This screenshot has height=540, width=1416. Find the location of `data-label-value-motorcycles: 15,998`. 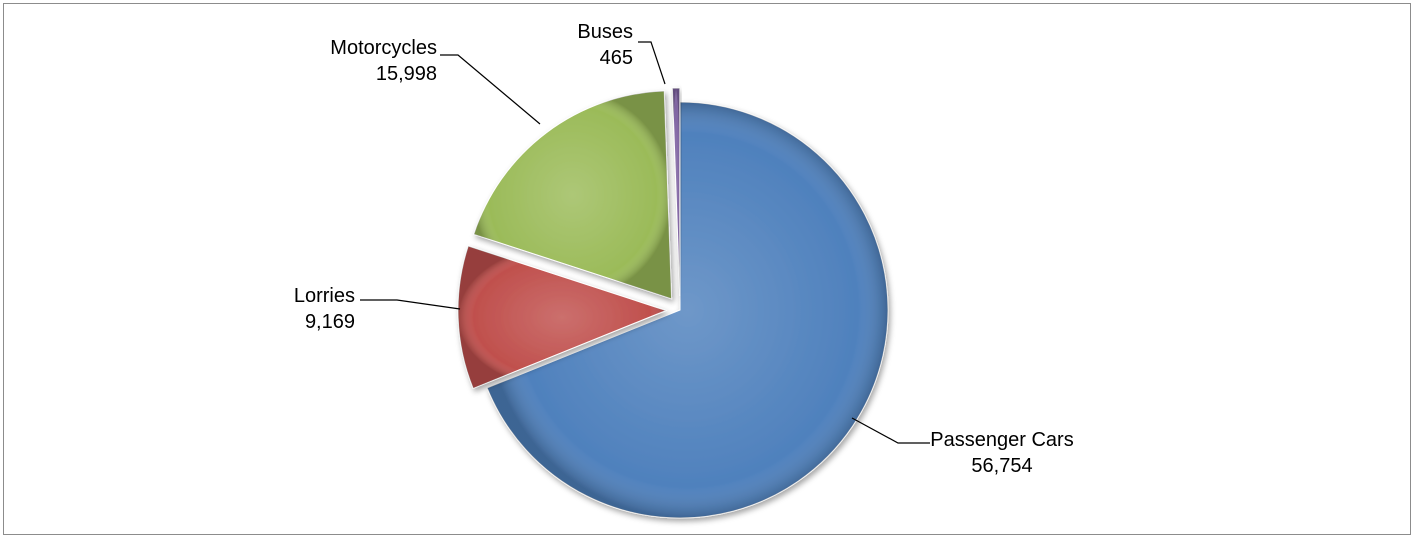

data-label-value-motorcycles: 15,998 is located at coordinates (406, 74).